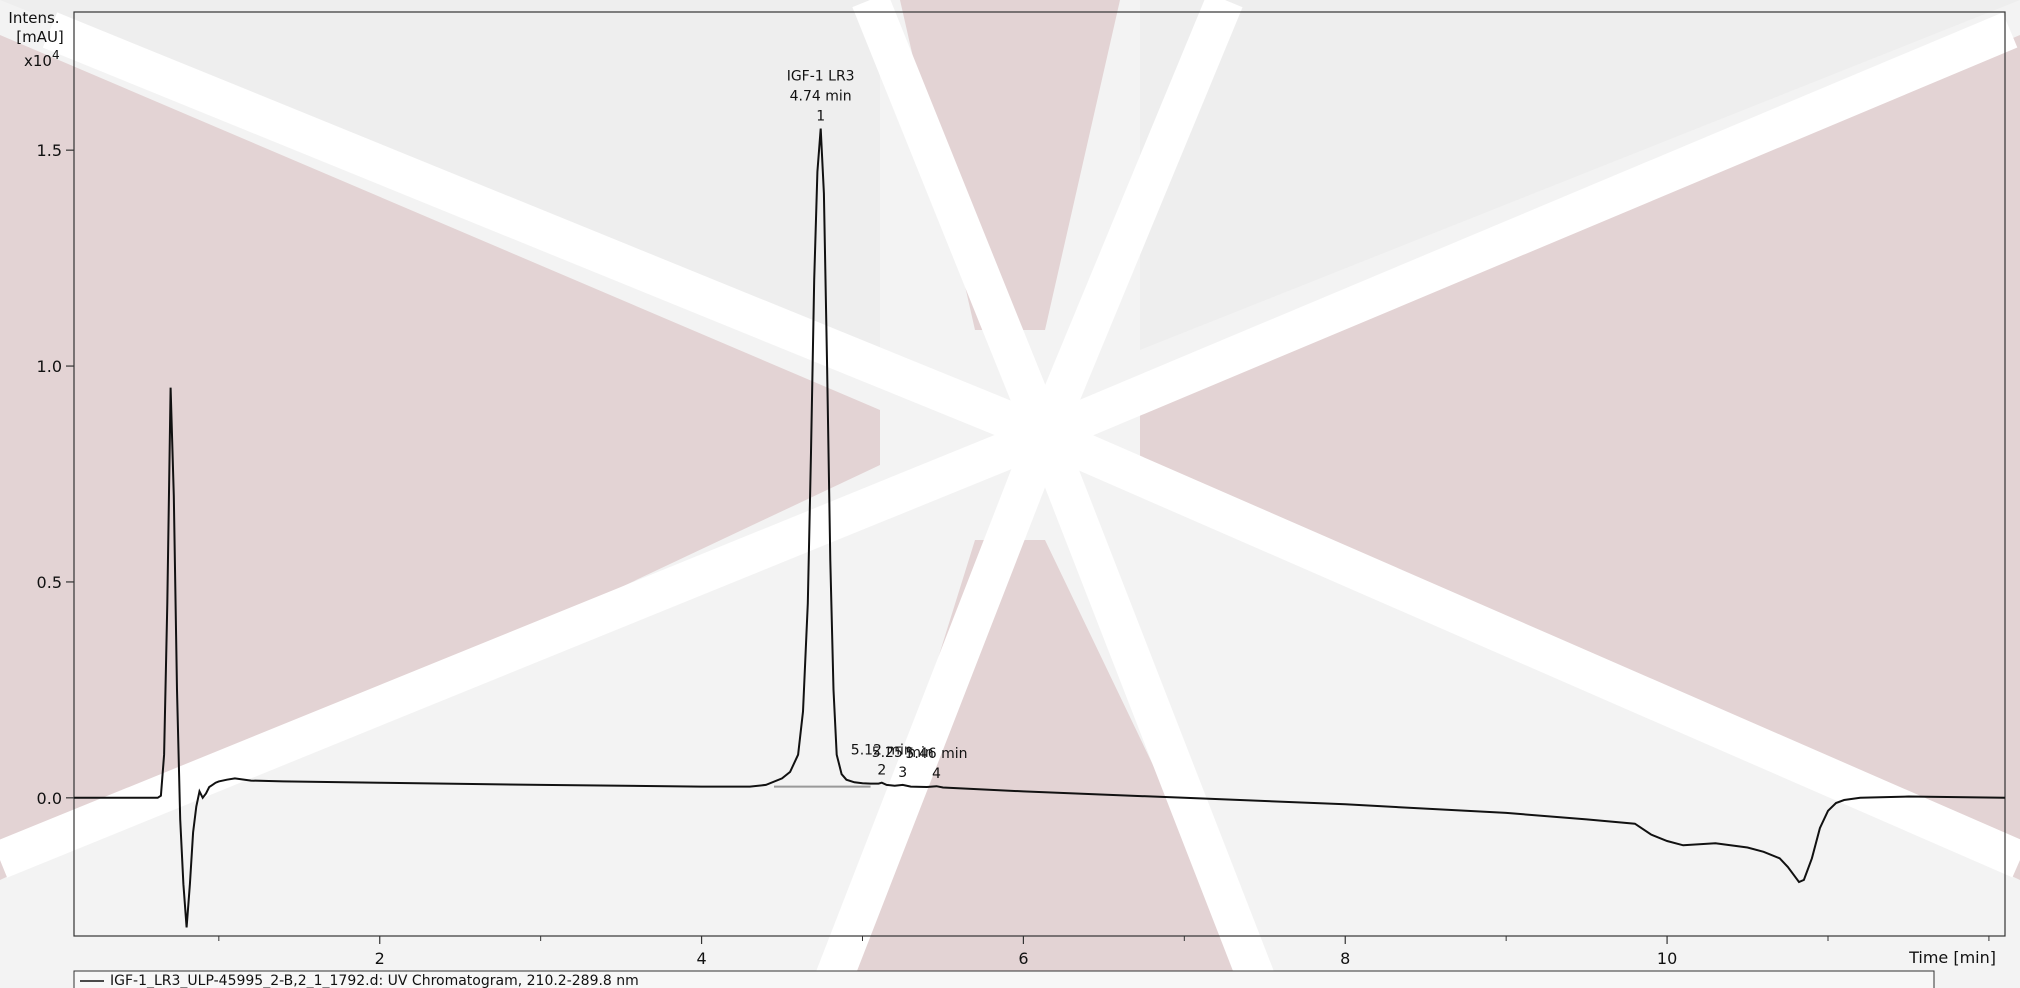 This screenshot has height=988, width=2020. I want to click on peak-label-1: 1 4.74 min IGF-1 LR3, so click(821, 97).